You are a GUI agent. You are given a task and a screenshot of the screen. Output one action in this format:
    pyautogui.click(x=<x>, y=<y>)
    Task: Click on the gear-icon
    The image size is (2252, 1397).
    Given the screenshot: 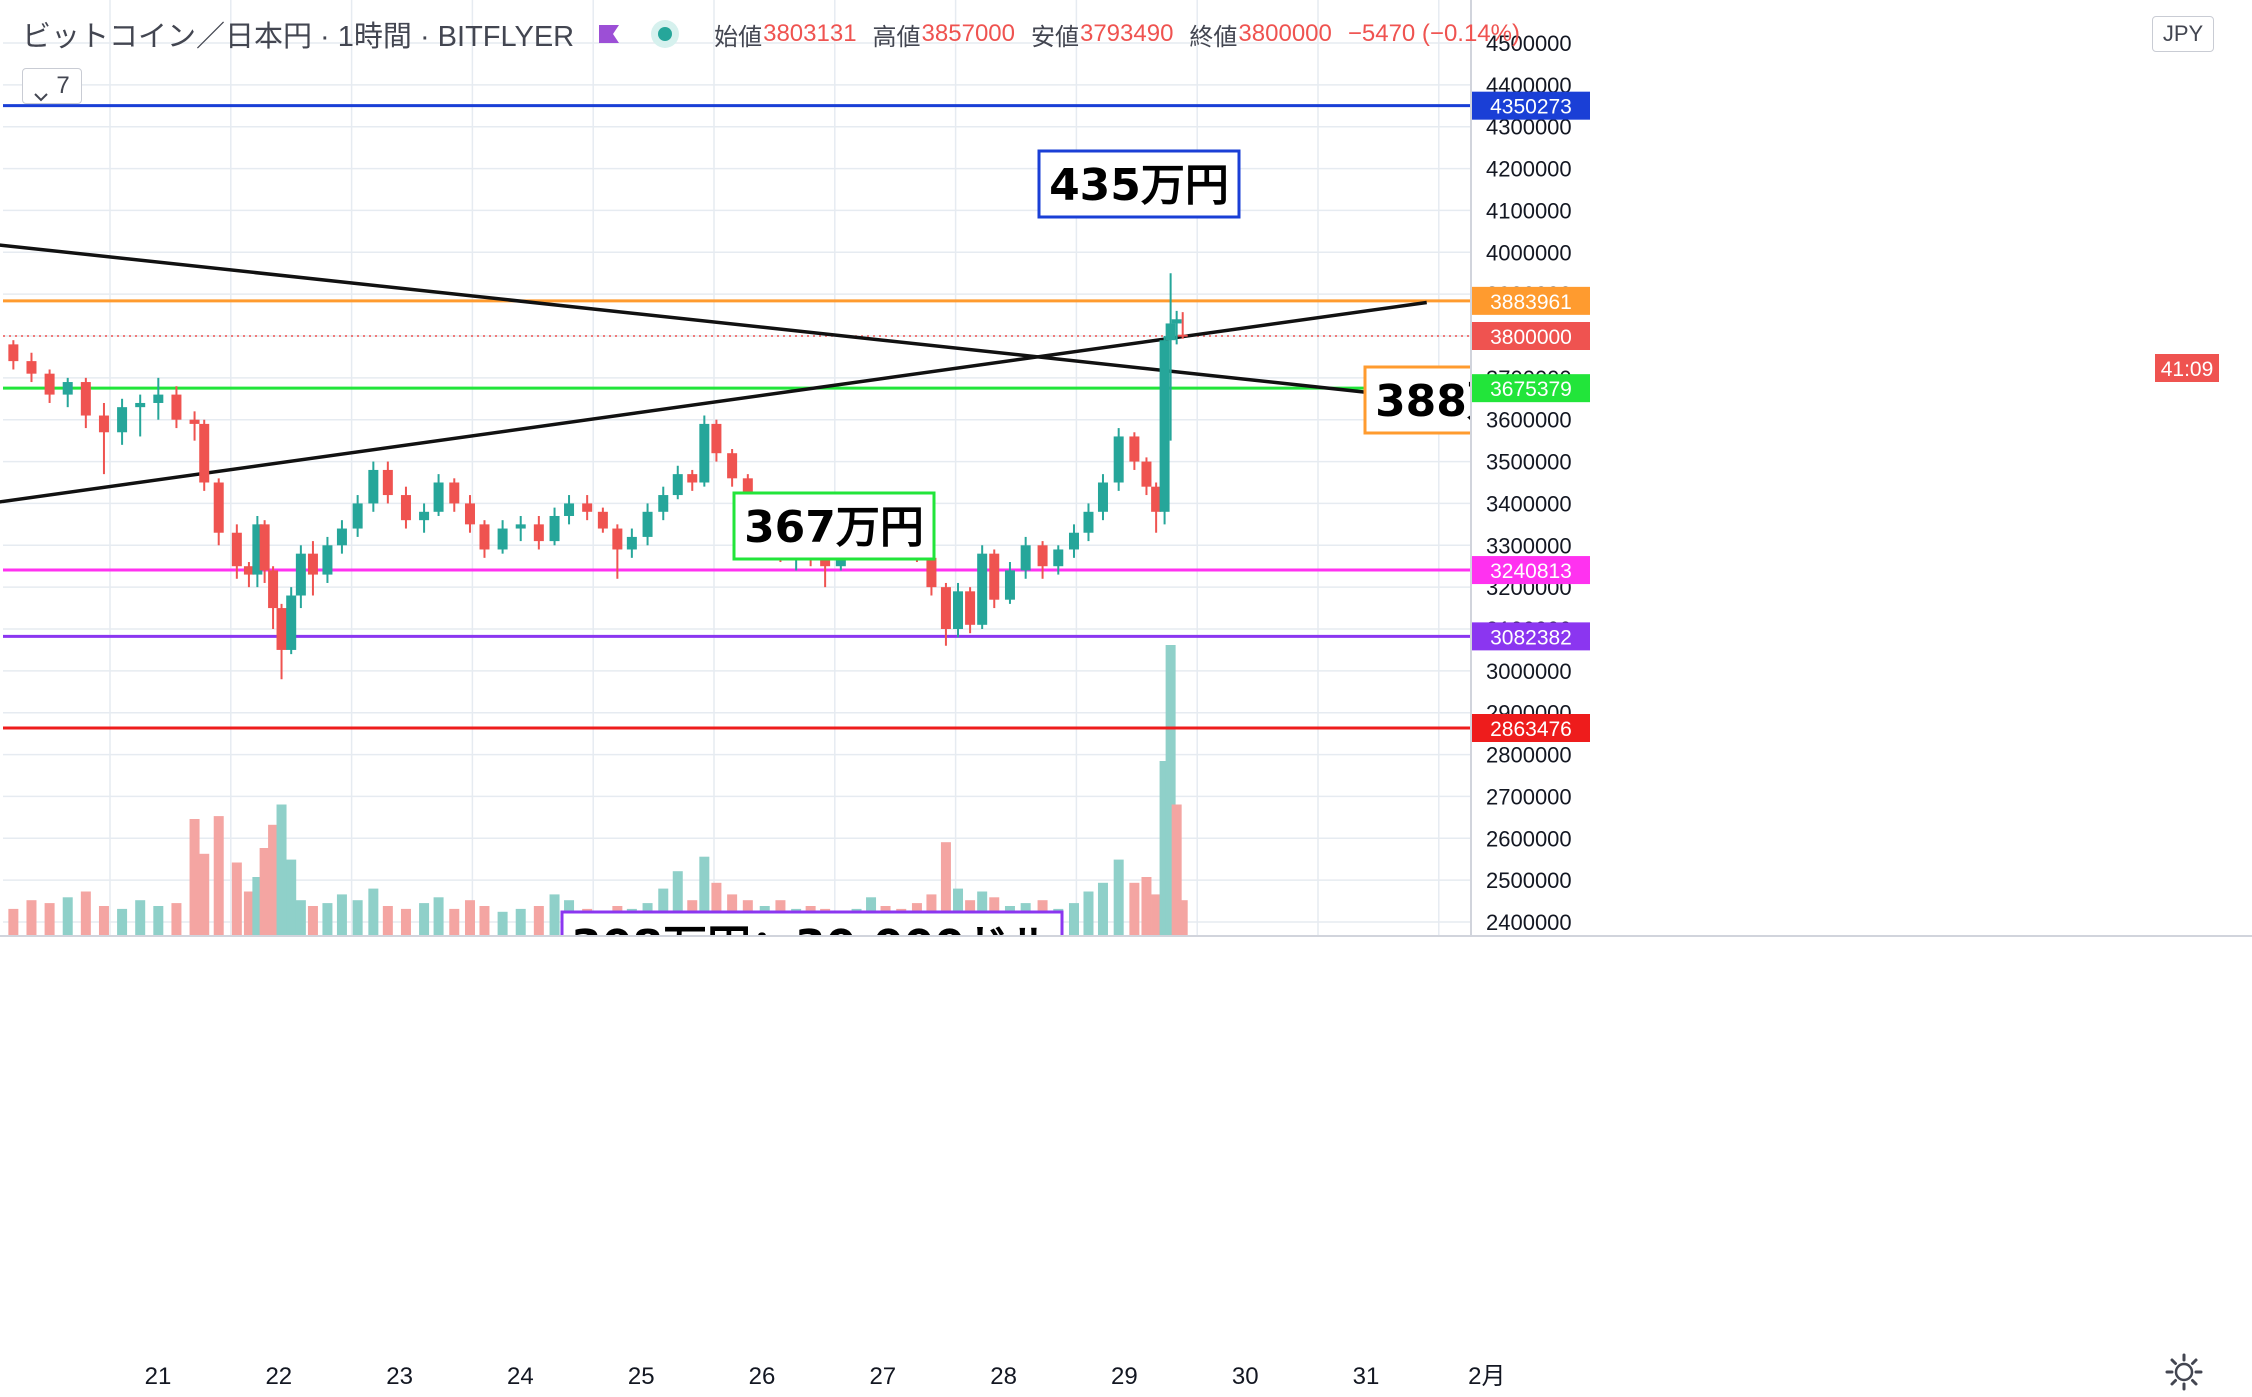 What is the action you would take?
    pyautogui.click(x=2184, y=1372)
    